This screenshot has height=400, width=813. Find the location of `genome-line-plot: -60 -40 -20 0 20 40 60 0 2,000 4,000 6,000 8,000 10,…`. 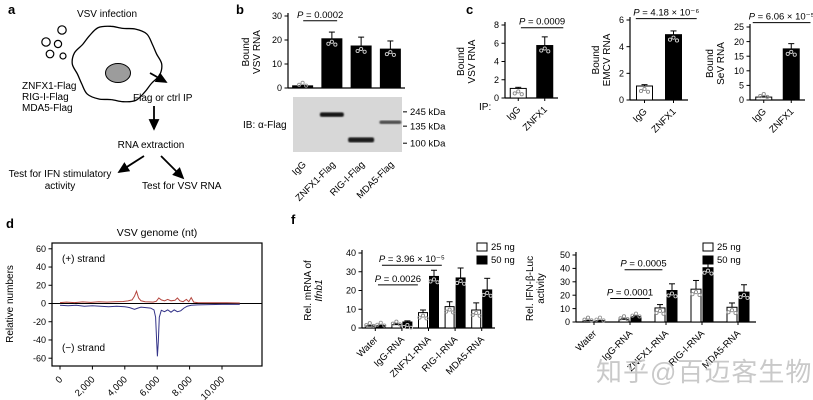

genome-line-plot: -60 -40 -20 0 20 40 60 0 2,000 4,000 6,000 8,000 10,… is located at coordinates (134, 313).